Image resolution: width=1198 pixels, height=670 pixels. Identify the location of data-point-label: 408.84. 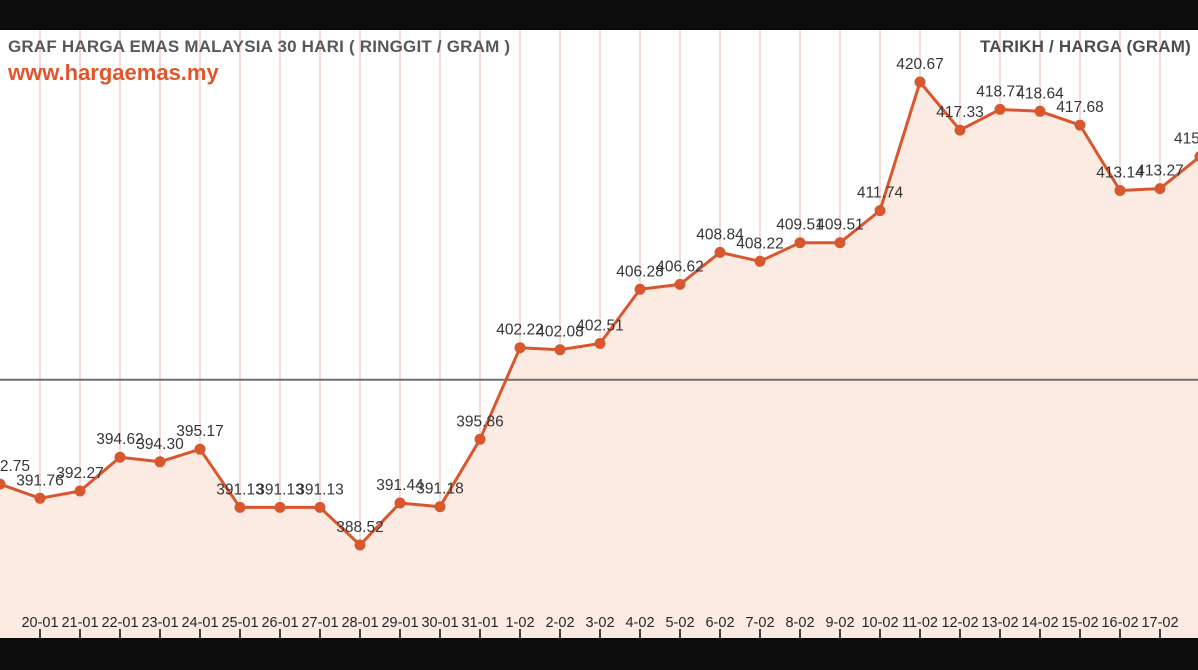
(720, 234).